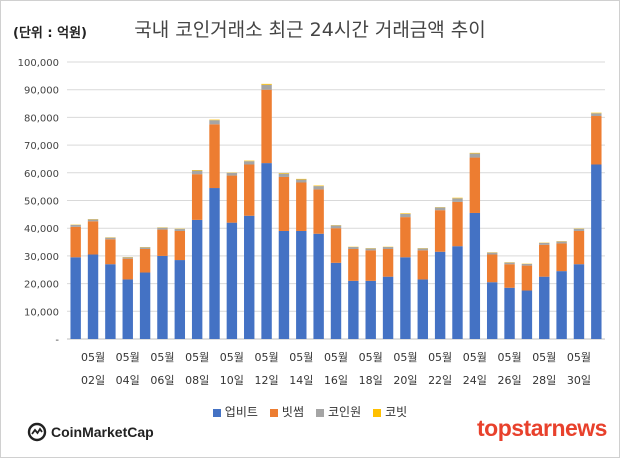 This screenshot has width=620, height=458. I want to click on x-tick-label-day: 08일, so click(197, 380).